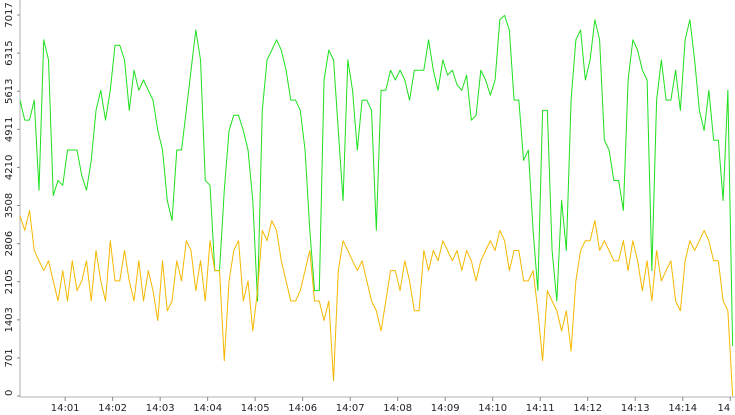 This screenshot has width=735, height=415. What do you see at coordinates (65, 408) in the screenshot?
I see `x-tick-label: 14:01` at bounding box center [65, 408].